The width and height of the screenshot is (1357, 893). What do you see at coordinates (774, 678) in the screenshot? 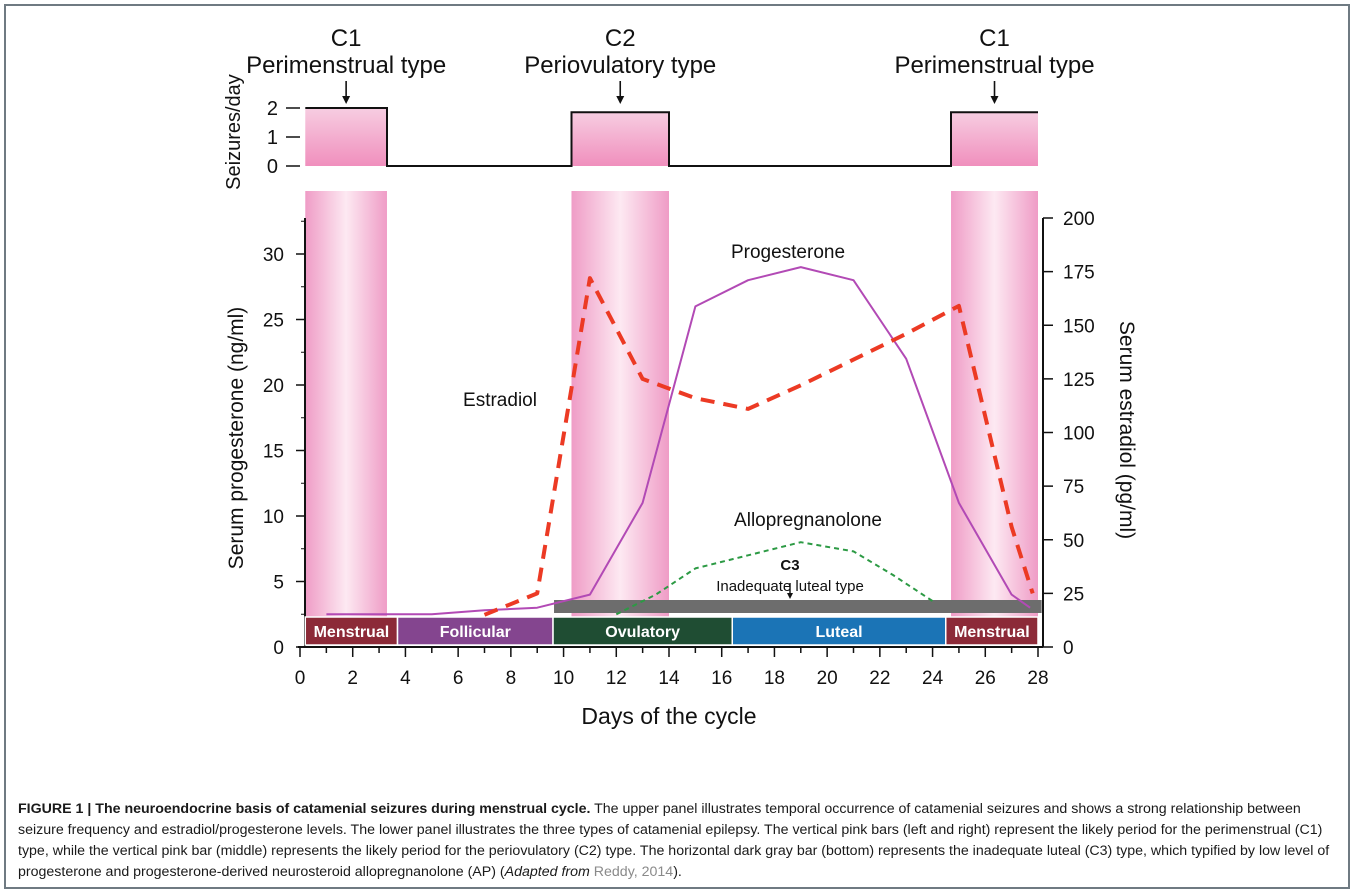
I see `x-tick-label: 18` at bounding box center [774, 678].